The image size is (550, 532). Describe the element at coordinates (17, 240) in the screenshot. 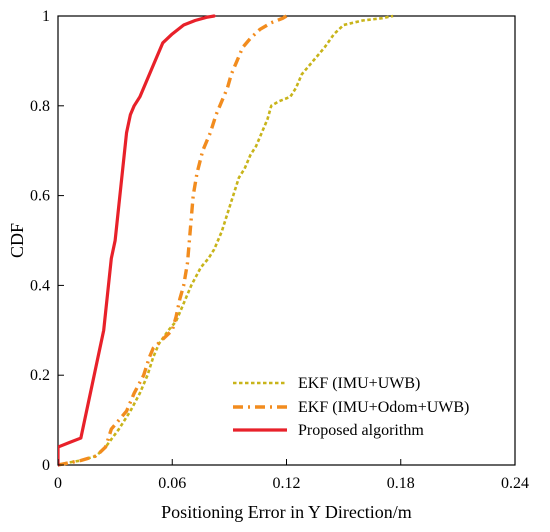

I see `y-axis-title: CDF` at that location.